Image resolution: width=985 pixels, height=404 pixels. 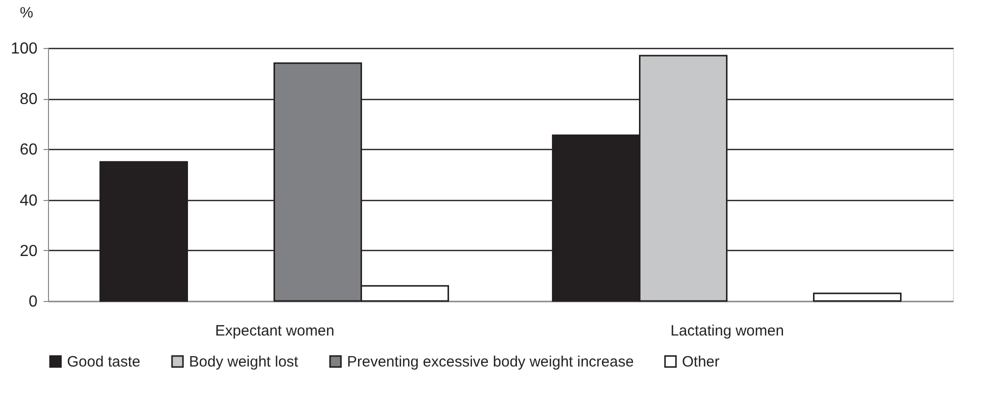 What do you see at coordinates (29, 201) in the screenshot?
I see `y-tick-label: 40` at bounding box center [29, 201].